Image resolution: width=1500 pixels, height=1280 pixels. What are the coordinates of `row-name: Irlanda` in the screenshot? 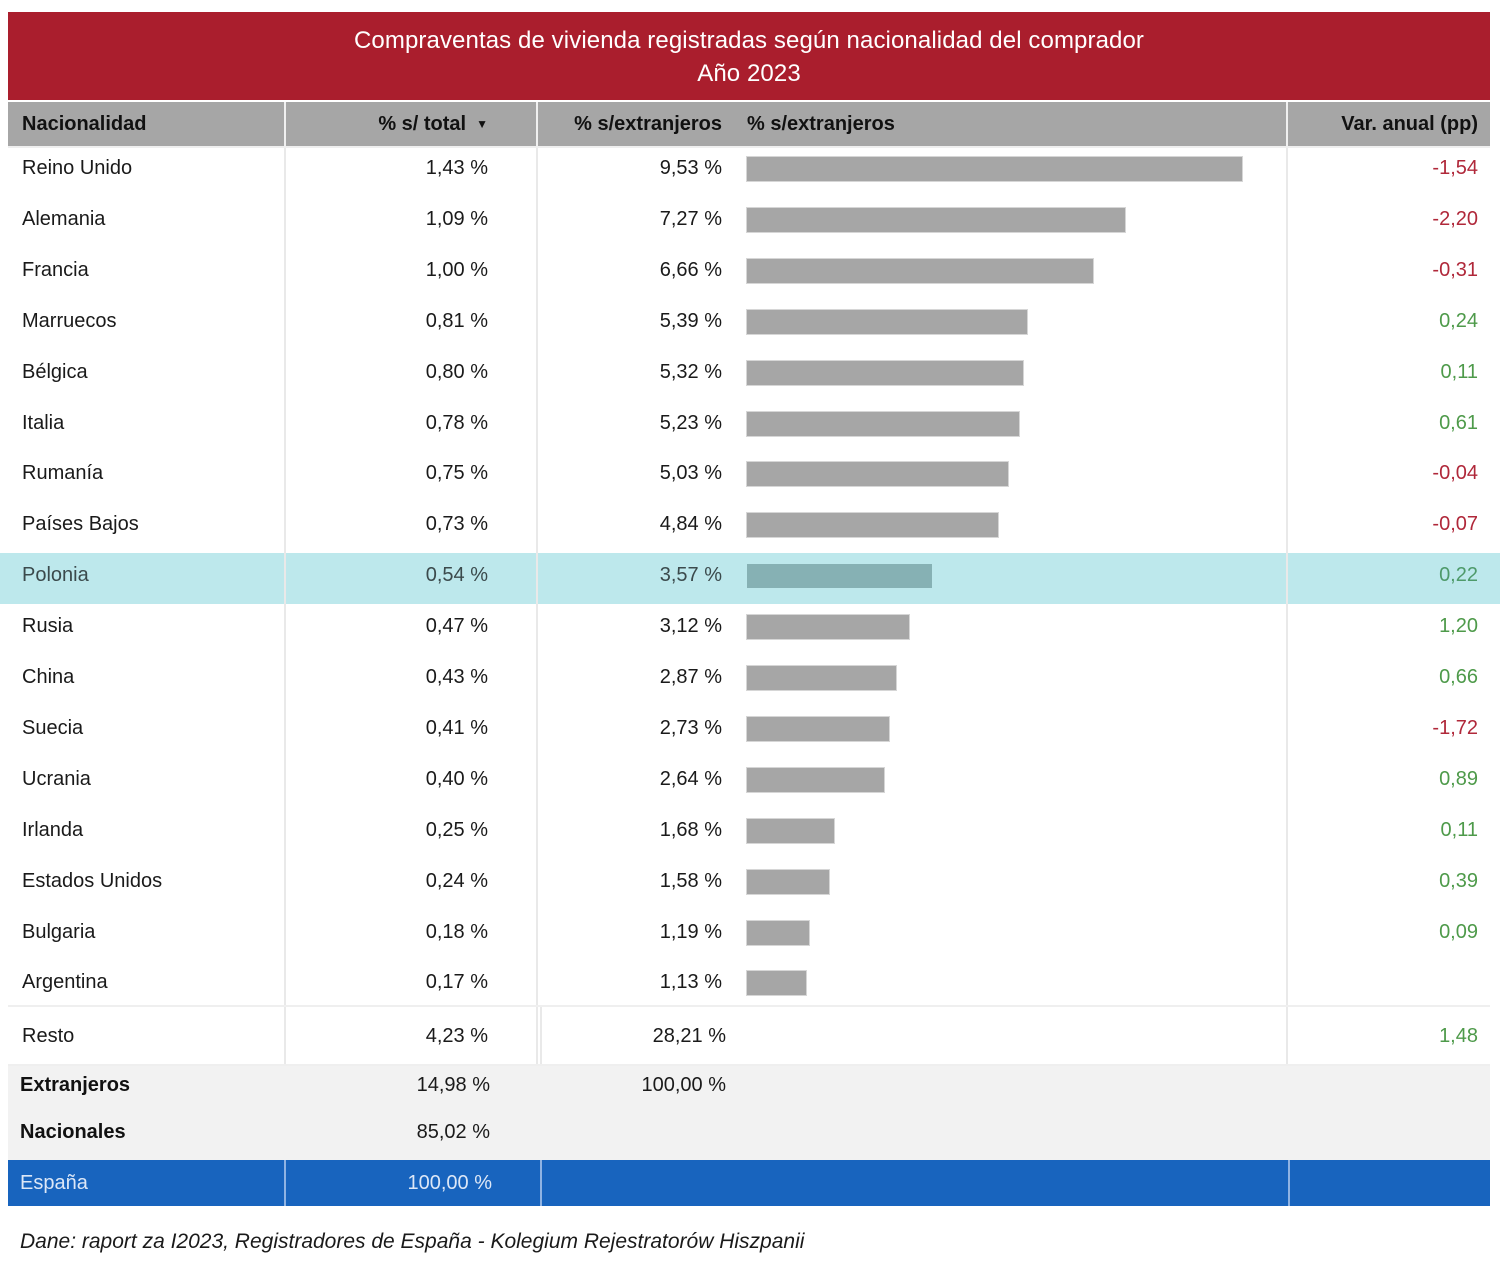 It's located at (53, 829).